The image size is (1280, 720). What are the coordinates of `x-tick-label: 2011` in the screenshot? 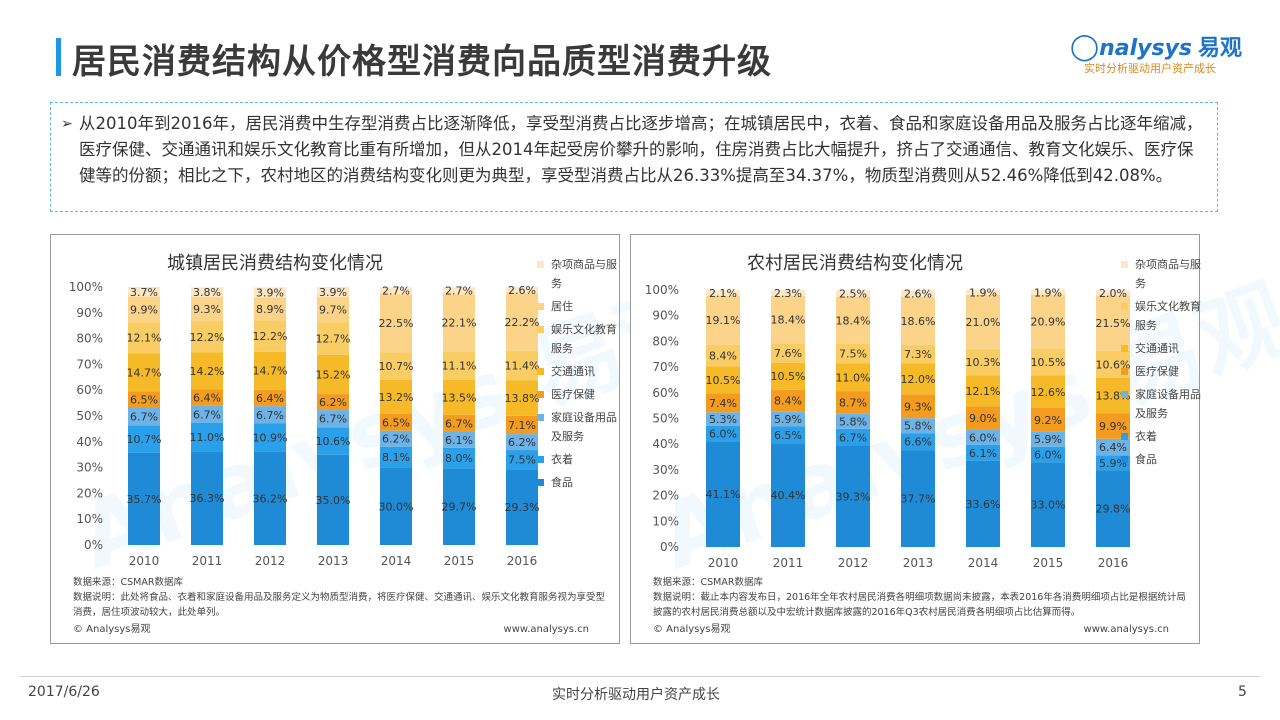 It's located at (207, 561).